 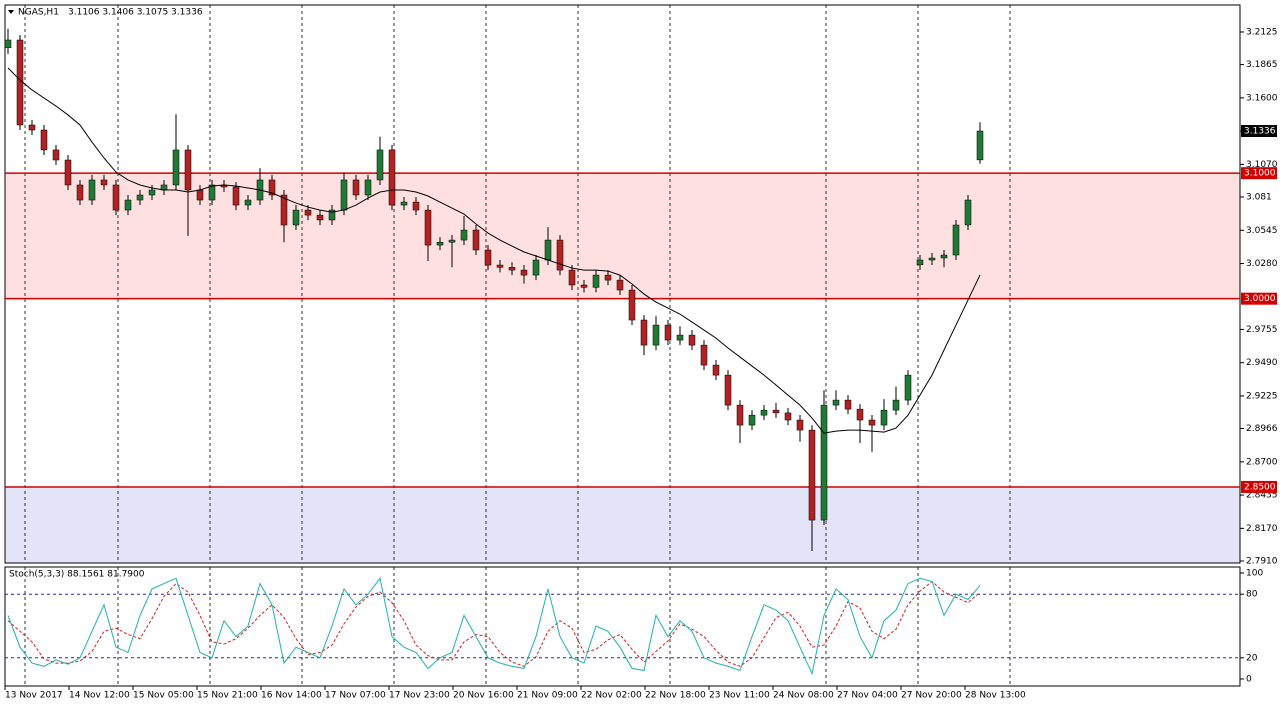 I want to click on stoch-tick-label: 0, so click(x=1249, y=680).